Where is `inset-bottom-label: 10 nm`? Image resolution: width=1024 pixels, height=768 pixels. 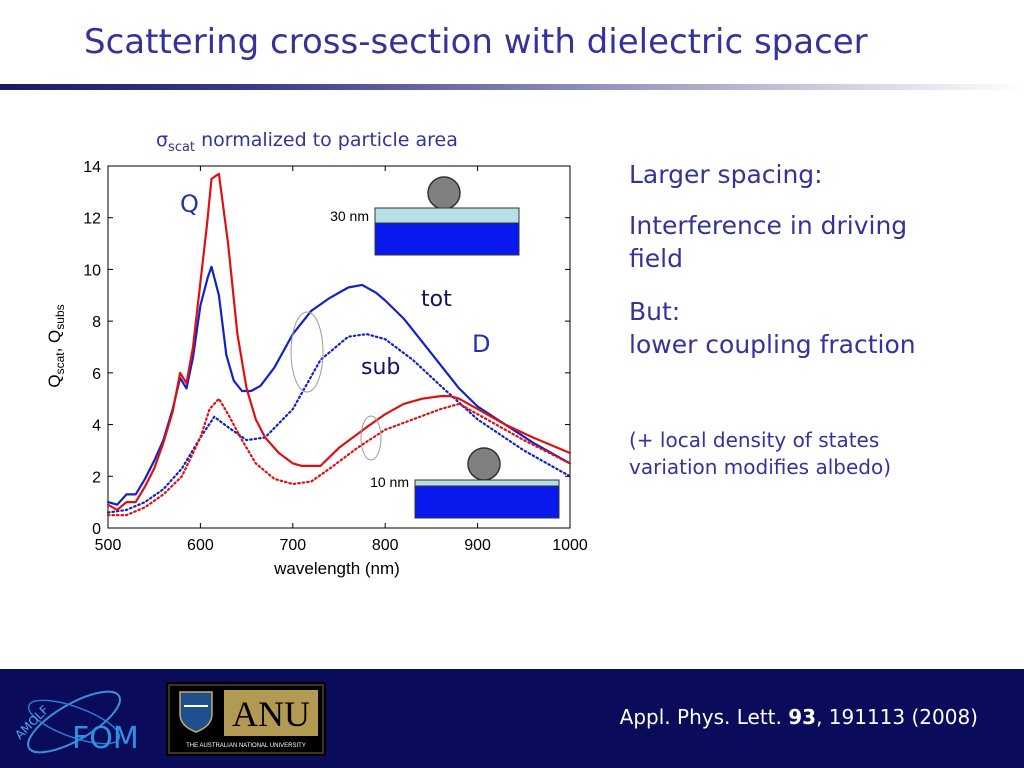
inset-bottom-label: 10 nm is located at coordinates (389, 482).